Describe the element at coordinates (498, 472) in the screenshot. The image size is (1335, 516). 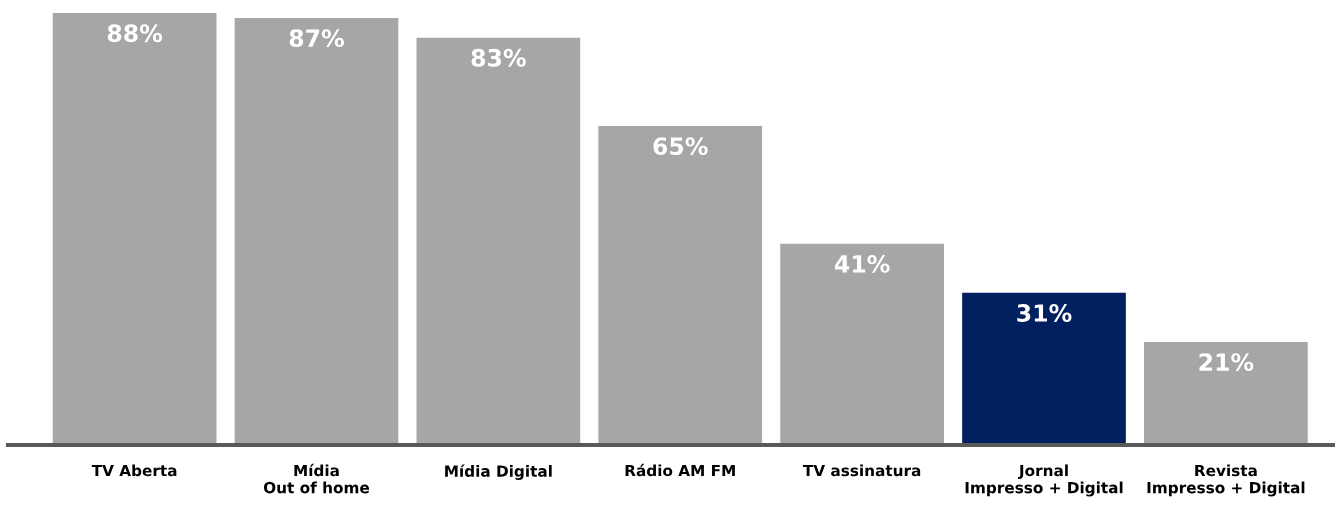
I see `x-tick-label: Mídia Digital` at that location.